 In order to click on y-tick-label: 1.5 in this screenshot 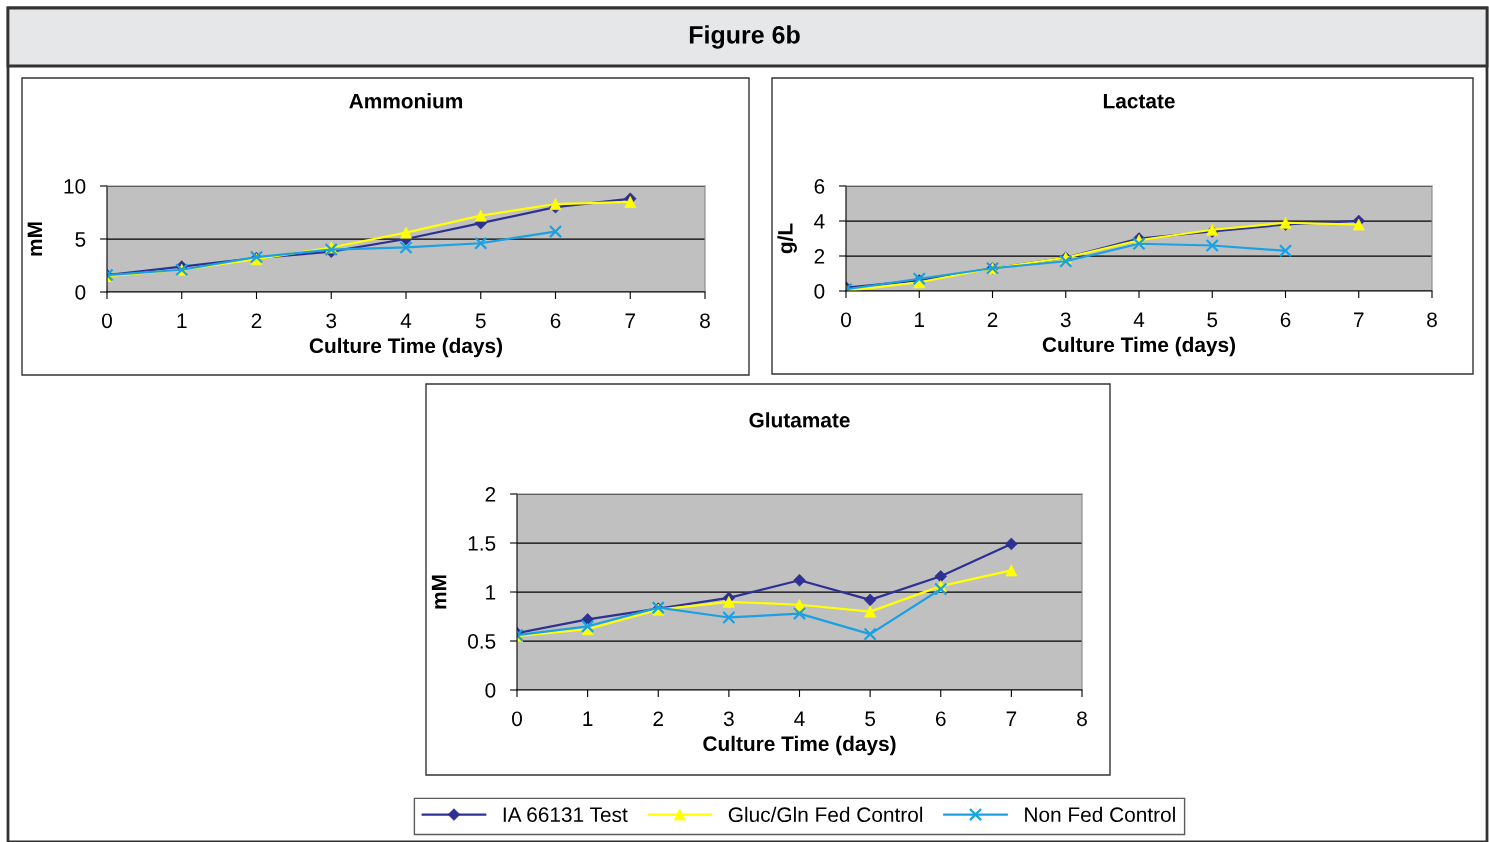, I will do `click(482, 543)`.